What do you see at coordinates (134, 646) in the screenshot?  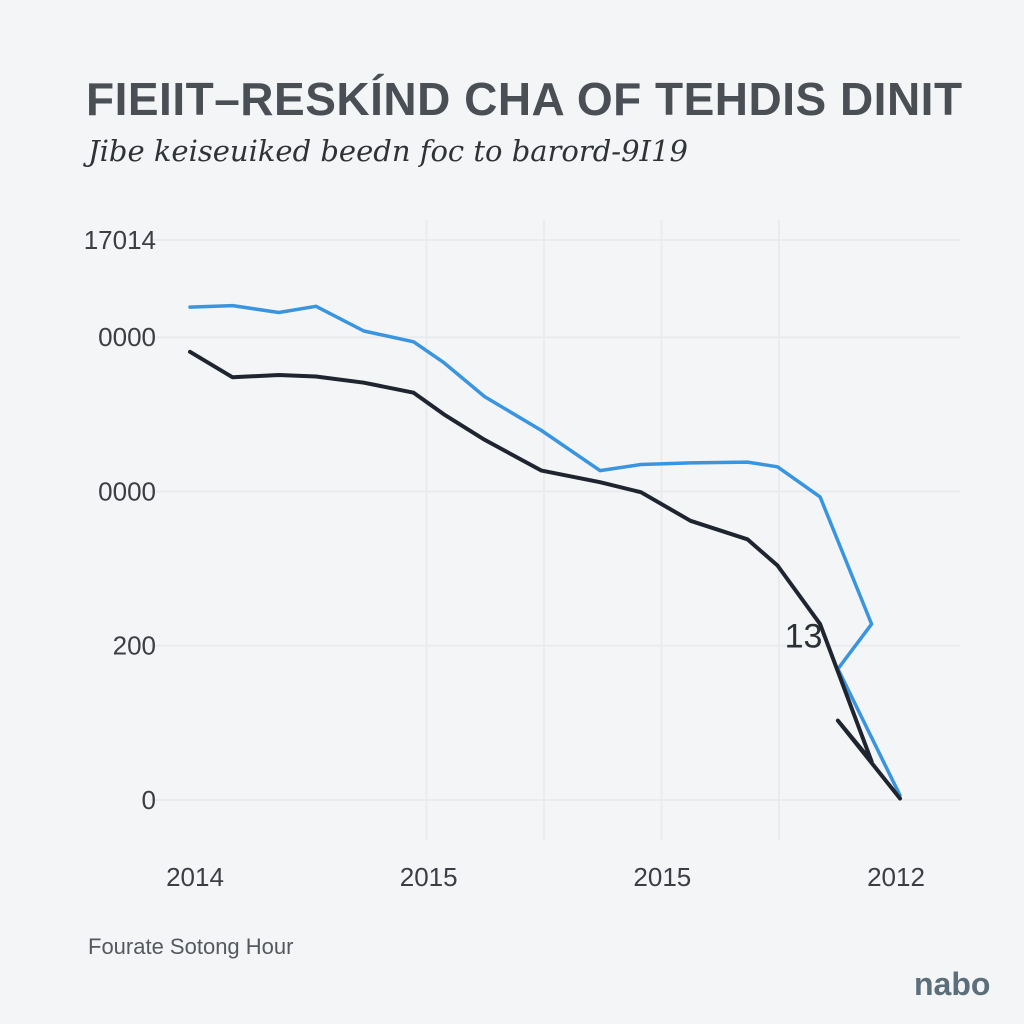 I see `y-tick-label: 200` at bounding box center [134, 646].